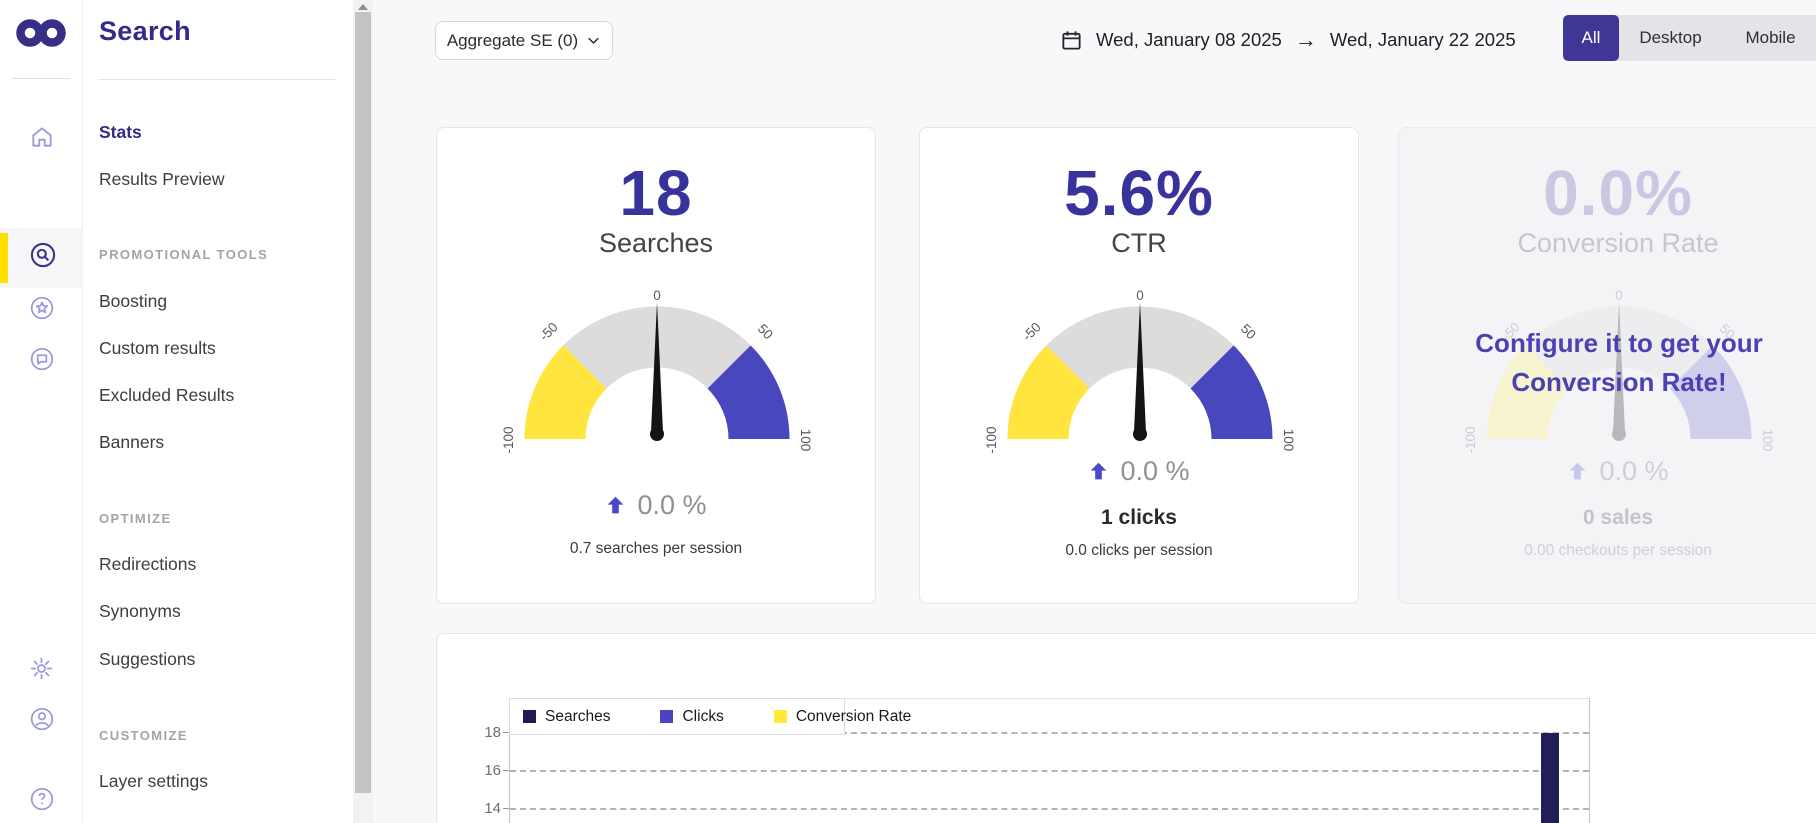 The width and height of the screenshot is (1816, 823). I want to click on conversion-value: 0.0%, so click(1618, 193).